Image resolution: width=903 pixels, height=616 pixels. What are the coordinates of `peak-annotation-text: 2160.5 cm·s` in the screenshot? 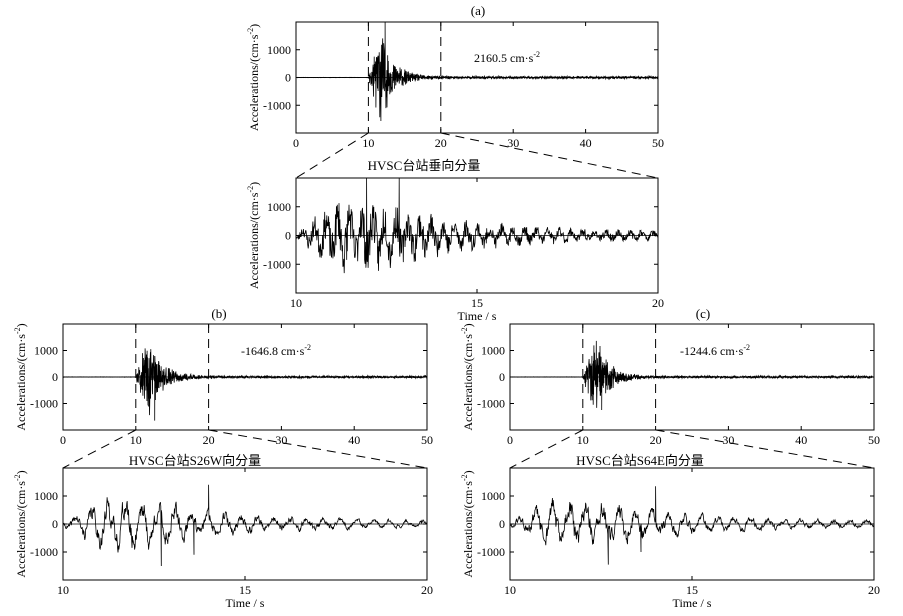 It's located at (504, 58).